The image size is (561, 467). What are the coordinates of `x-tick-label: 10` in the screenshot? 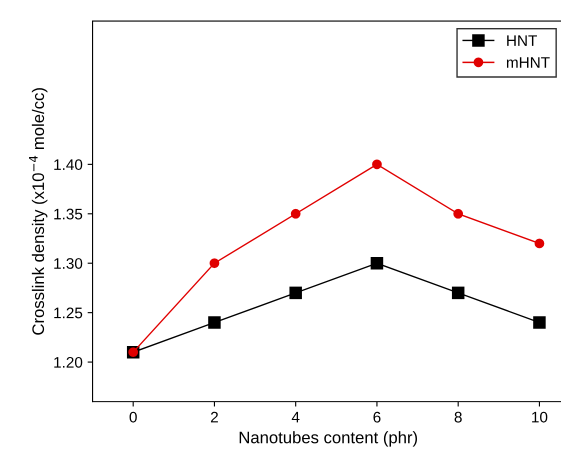 It's located at (540, 417).